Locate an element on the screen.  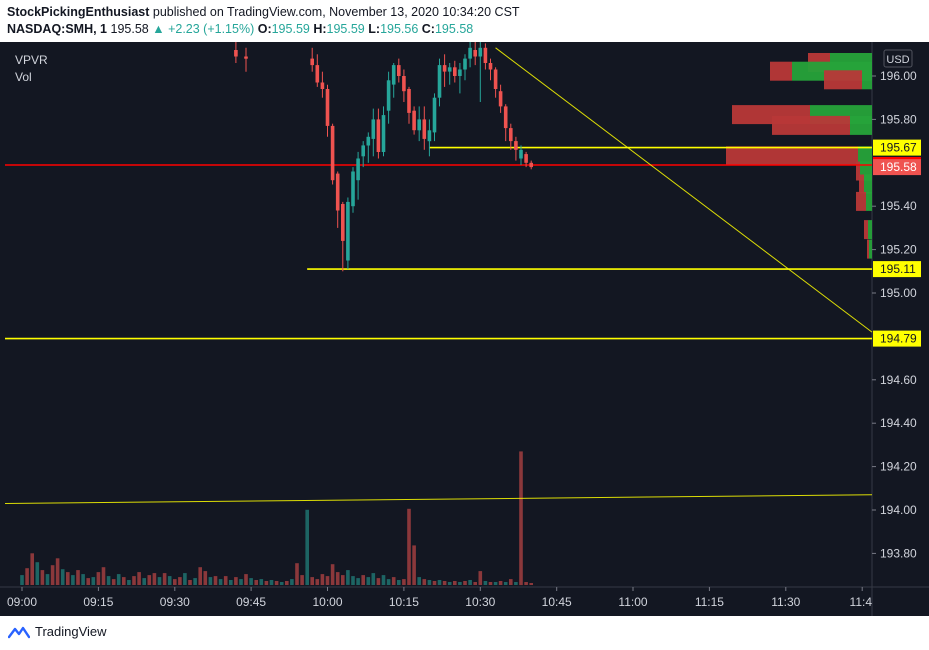
price-tick-label: 195.80 is located at coordinates (898, 119).